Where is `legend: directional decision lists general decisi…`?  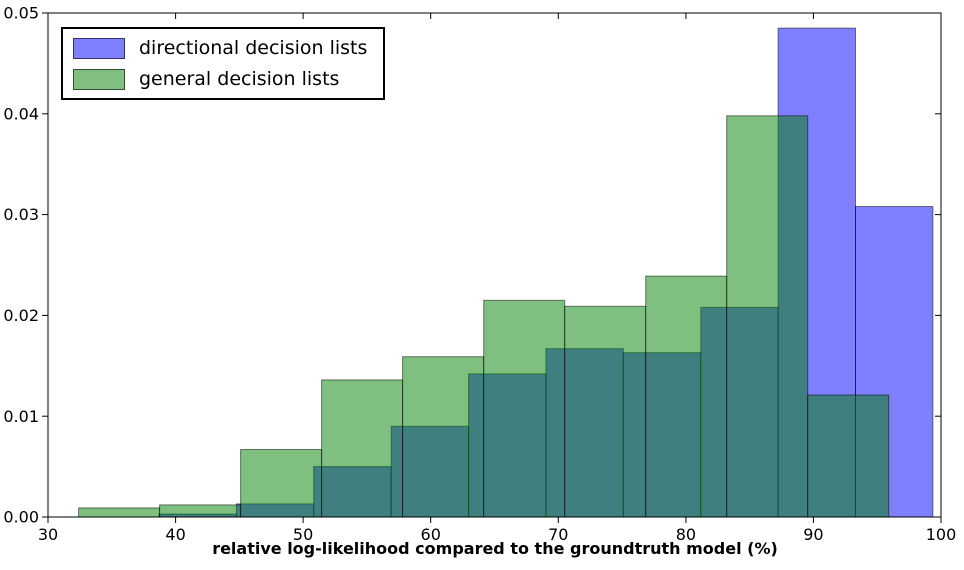 legend: directional decision lists general decisi… is located at coordinates (223, 63).